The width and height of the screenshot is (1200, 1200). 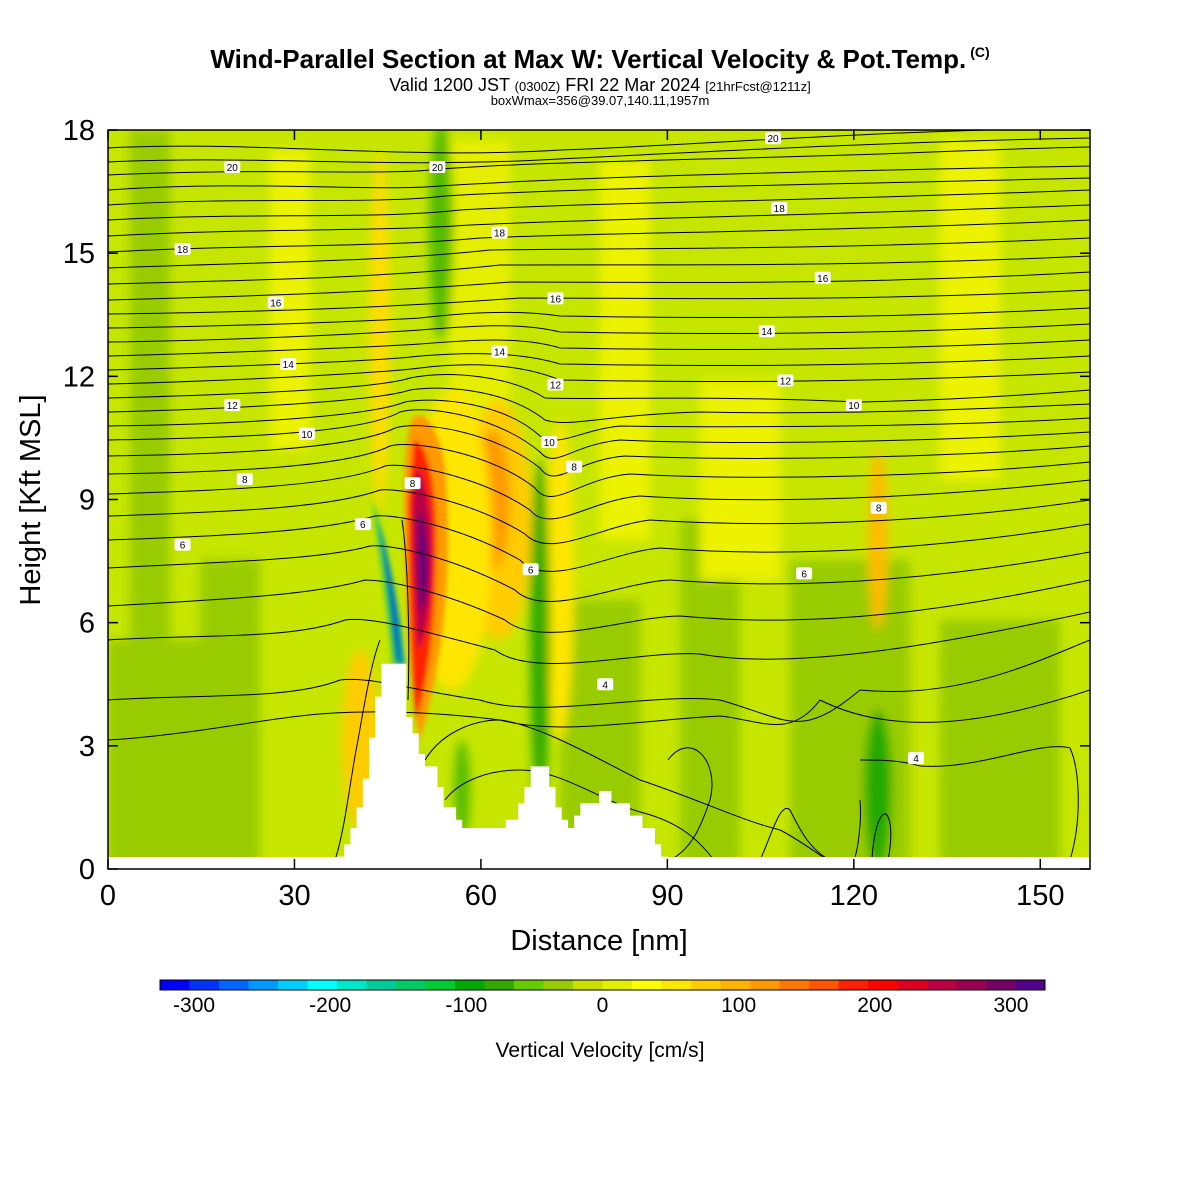 What do you see at coordinates (667, 896) in the screenshot?
I see `x-tick-label: 90` at bounding box center [667, 896].